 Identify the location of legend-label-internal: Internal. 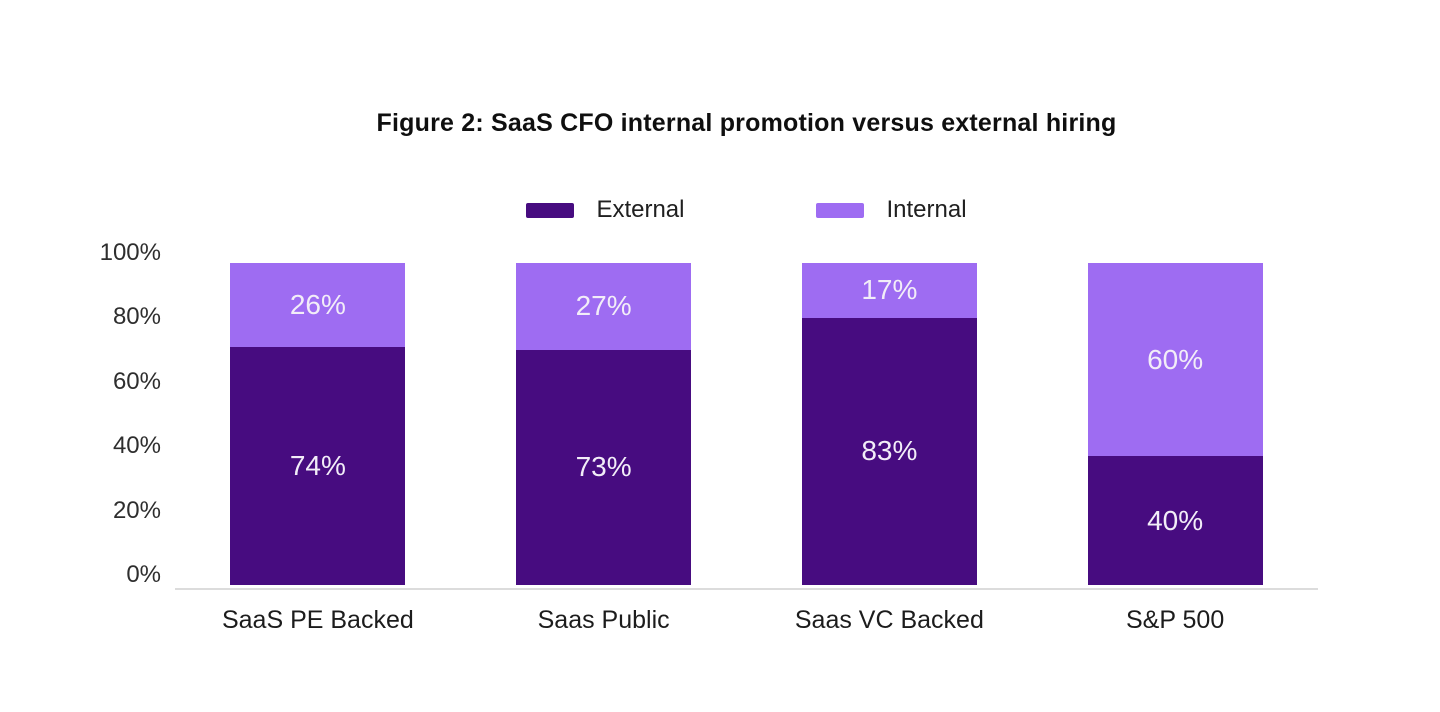
(926, 209).